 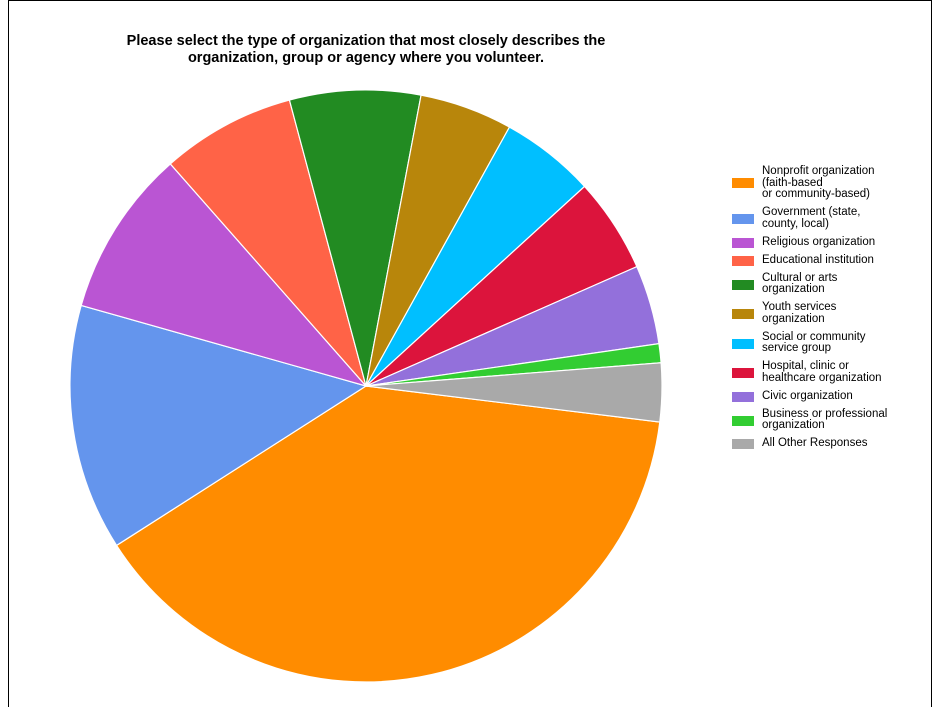 I want to click on legend-label-line: or community-based), so click(x=816, y=194).